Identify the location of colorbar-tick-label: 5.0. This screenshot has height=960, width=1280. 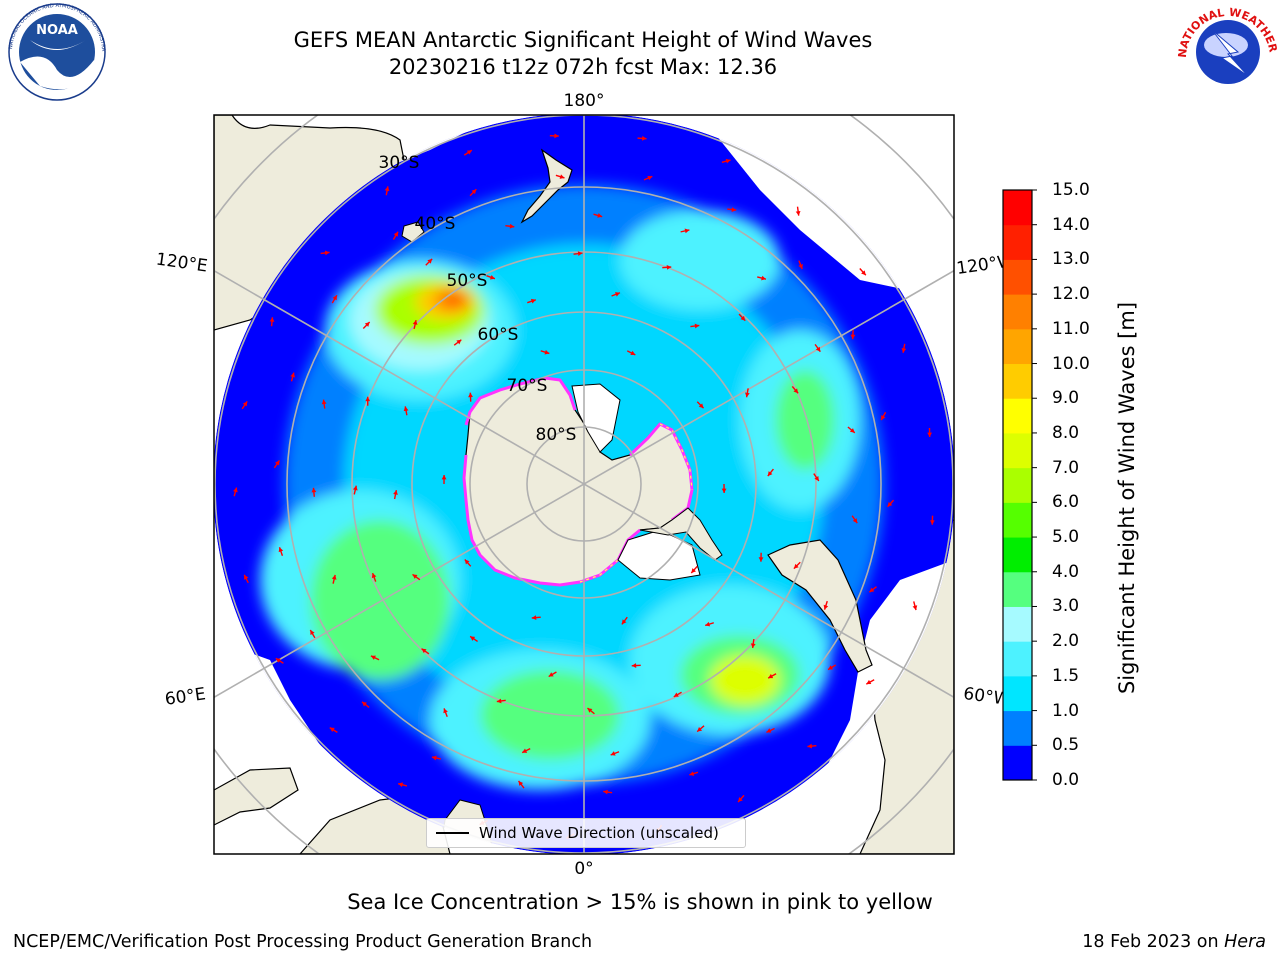
(1066, 537).